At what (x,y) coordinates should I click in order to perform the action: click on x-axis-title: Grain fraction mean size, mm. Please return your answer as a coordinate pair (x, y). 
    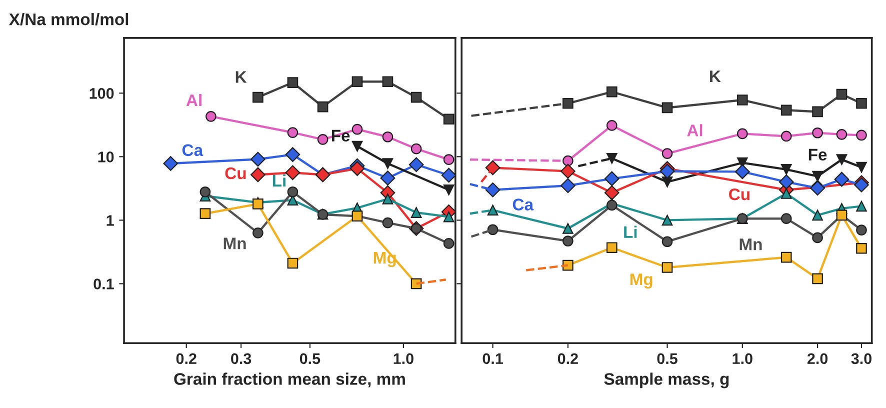
    Looking at the image, I should click on (289, 380).